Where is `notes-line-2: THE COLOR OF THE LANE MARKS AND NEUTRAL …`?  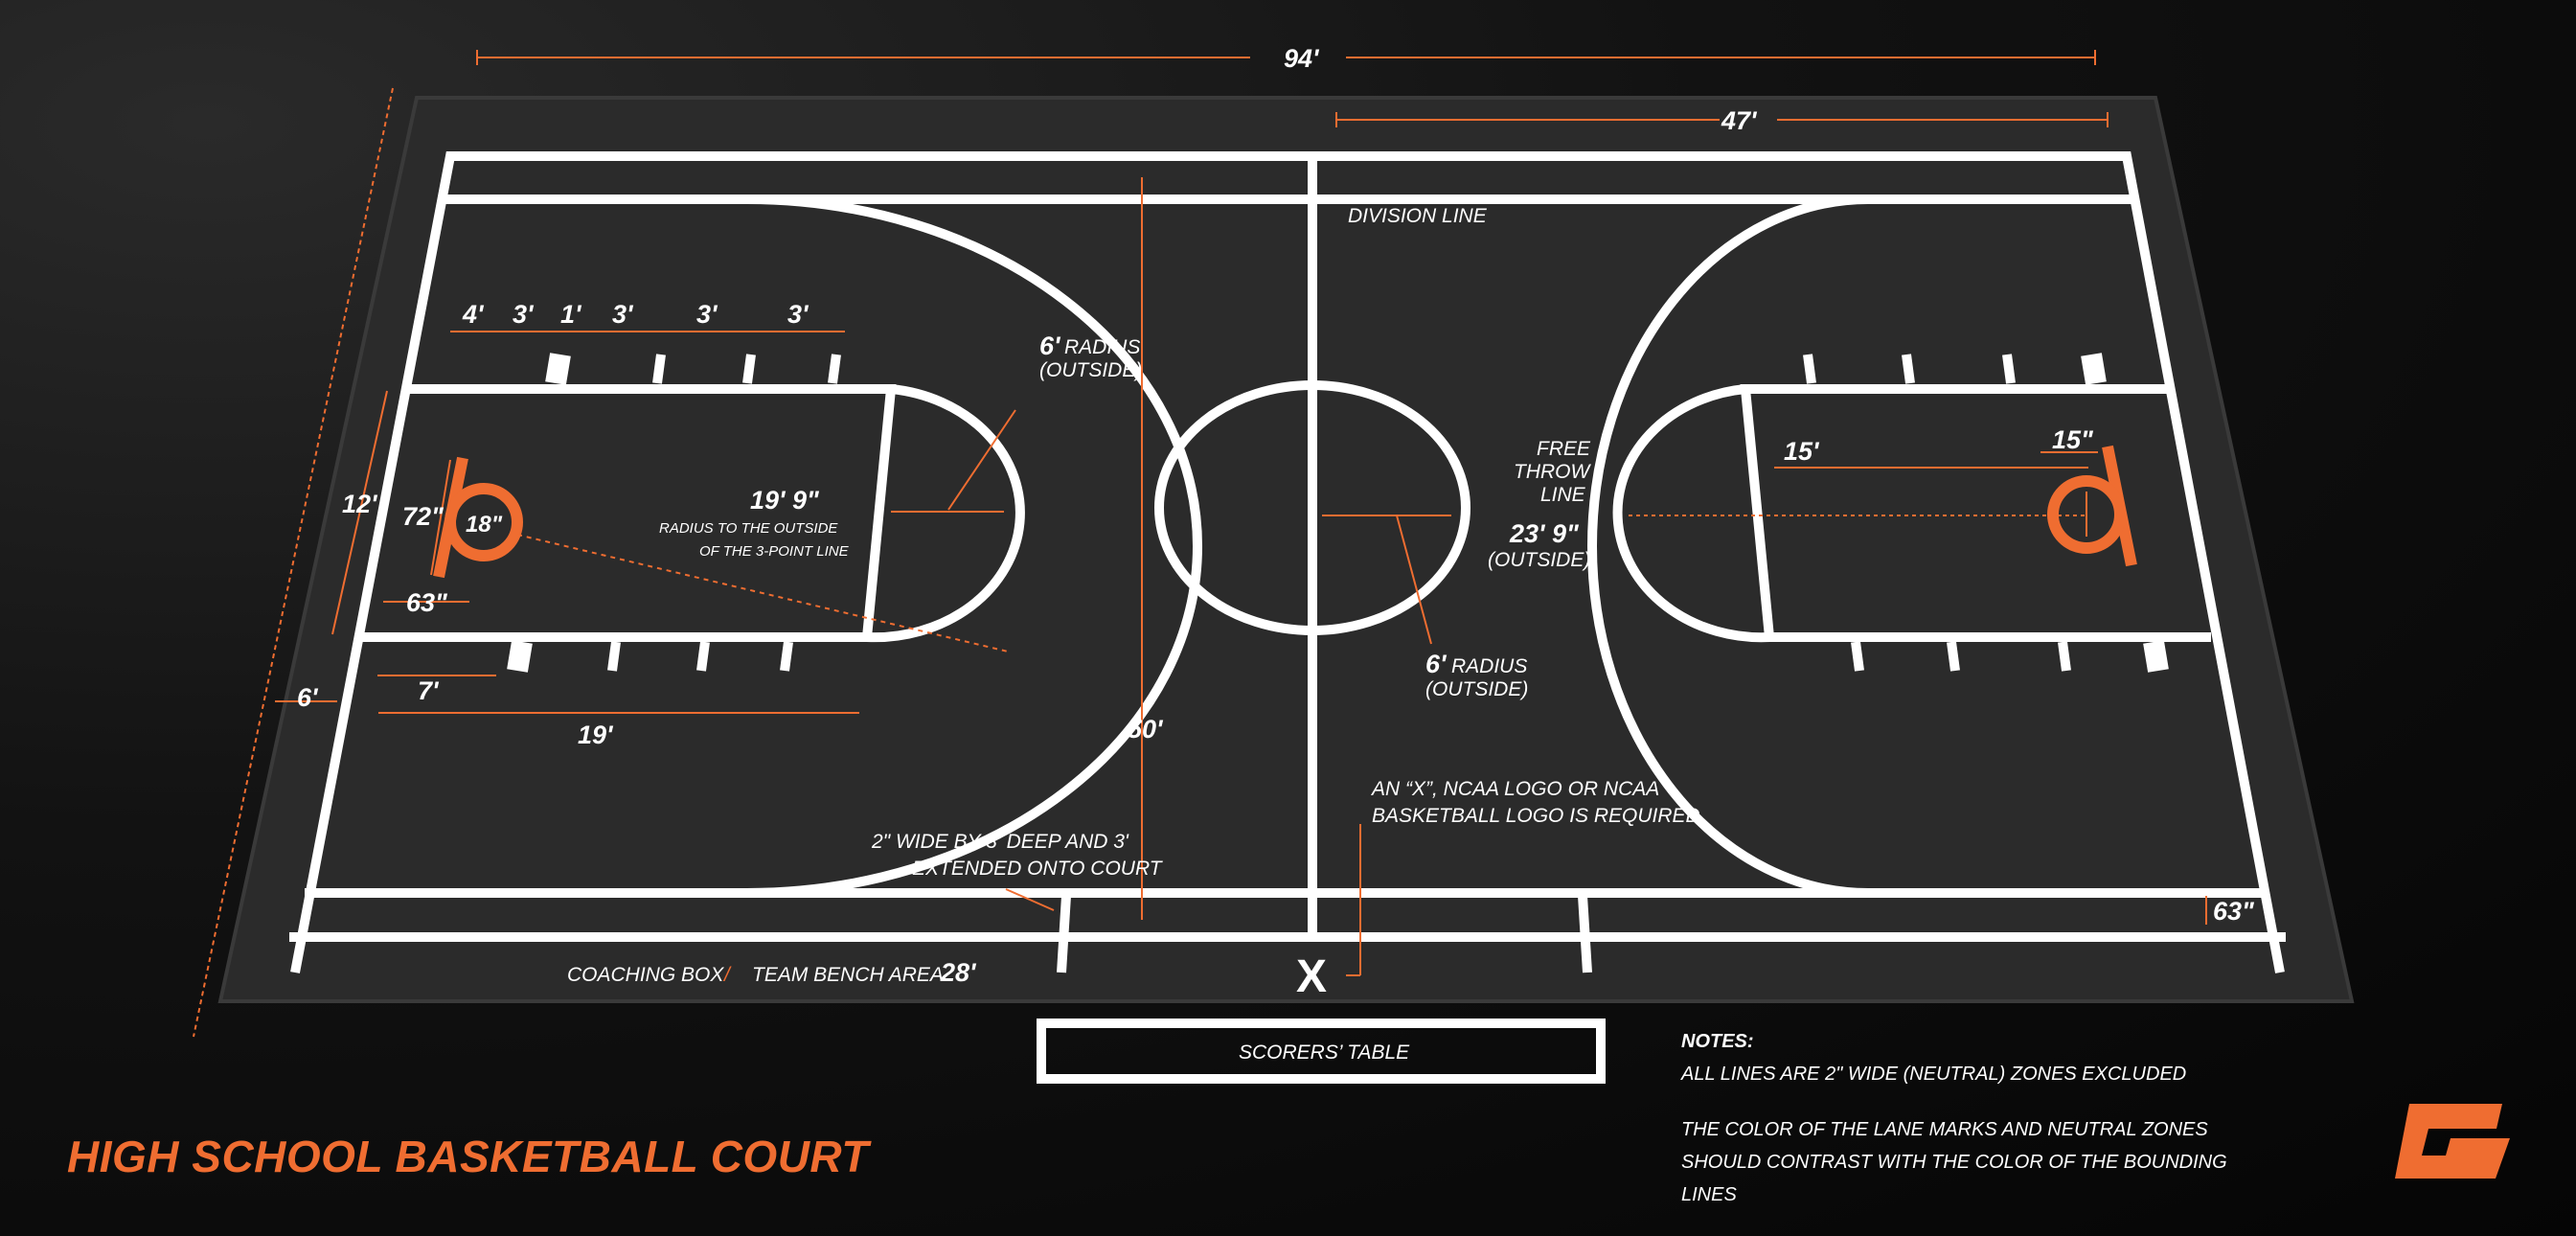
notes-line-2: THE COLOR OF THE LANE MARKS AND NEUTRAL … is located at coordinates (1944, 1129).